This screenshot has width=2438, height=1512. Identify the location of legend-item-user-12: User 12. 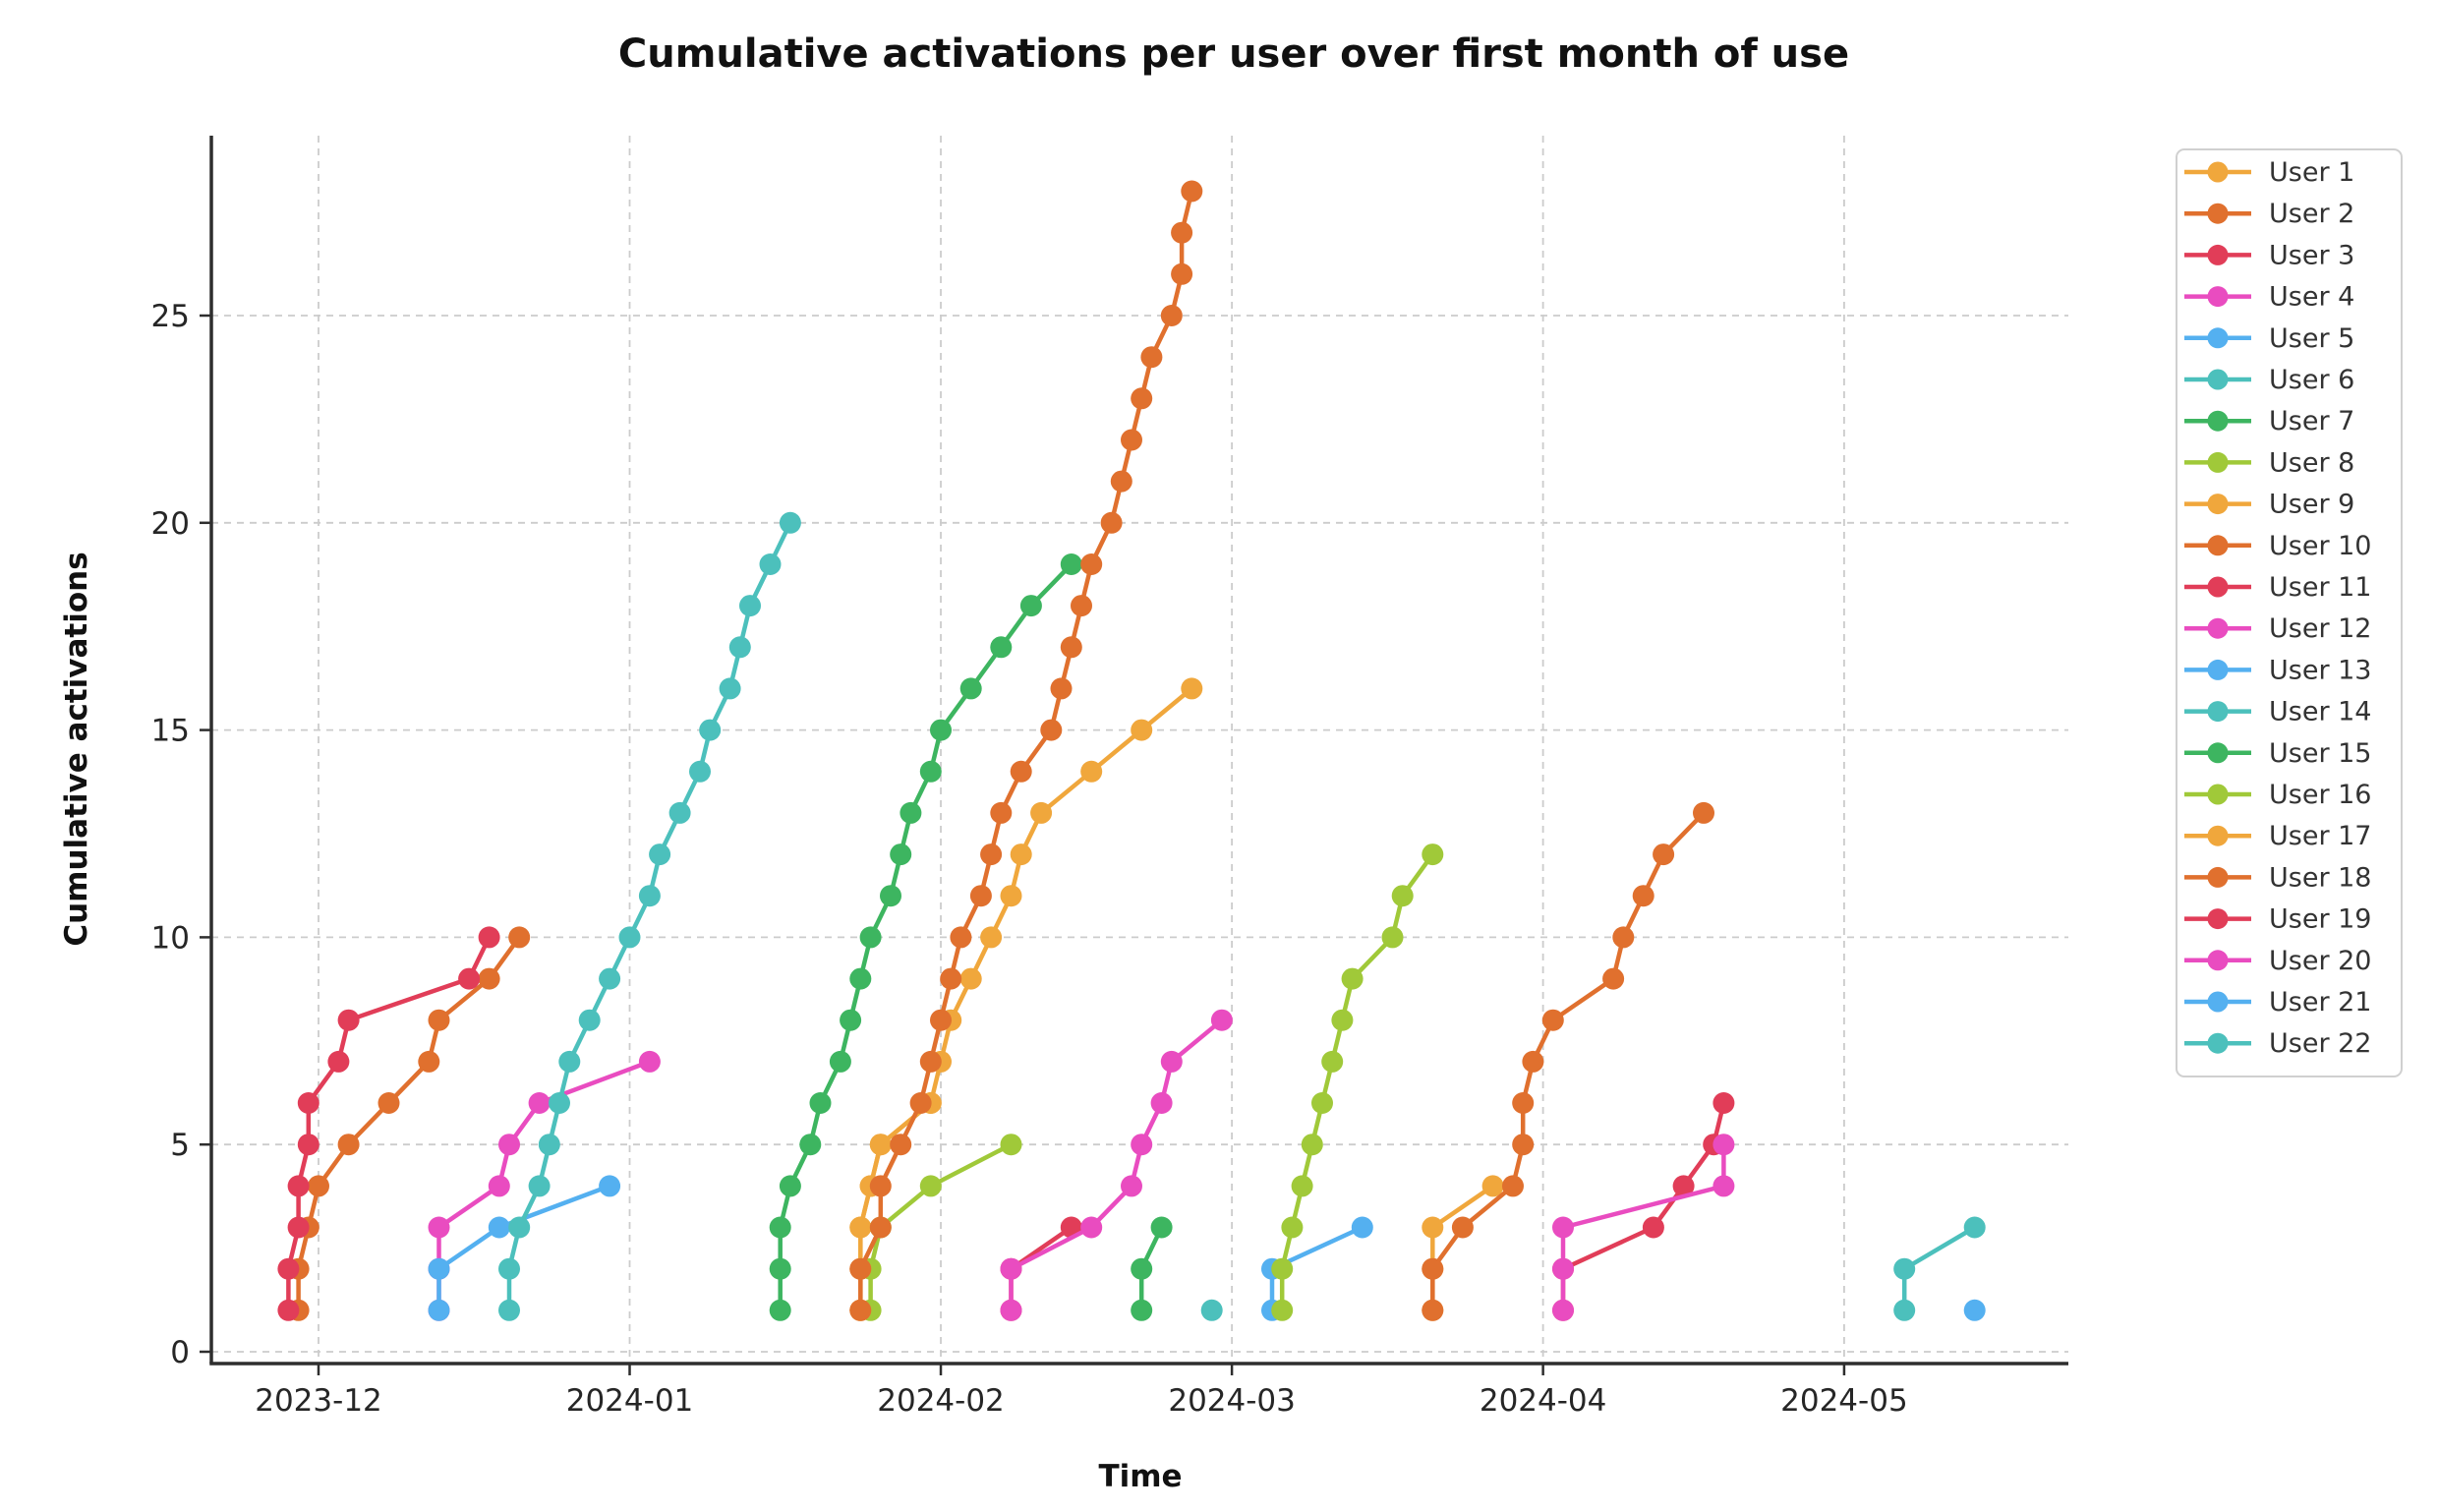
(2277, 628).